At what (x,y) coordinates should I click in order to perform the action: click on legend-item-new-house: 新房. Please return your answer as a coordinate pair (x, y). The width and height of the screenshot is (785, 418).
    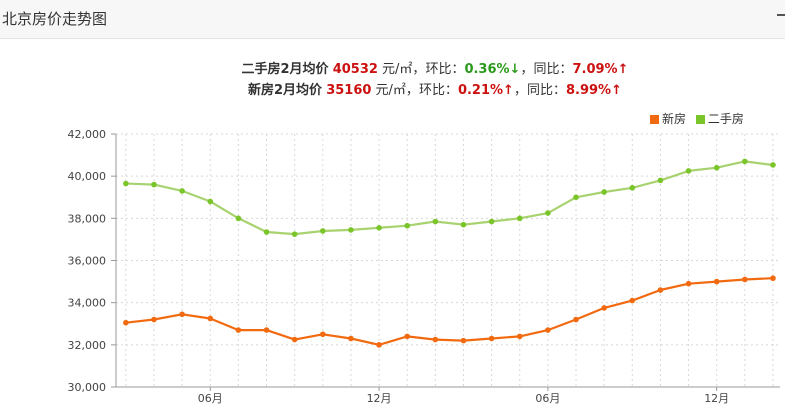
    Looking at the image, I should click on (668, 118).